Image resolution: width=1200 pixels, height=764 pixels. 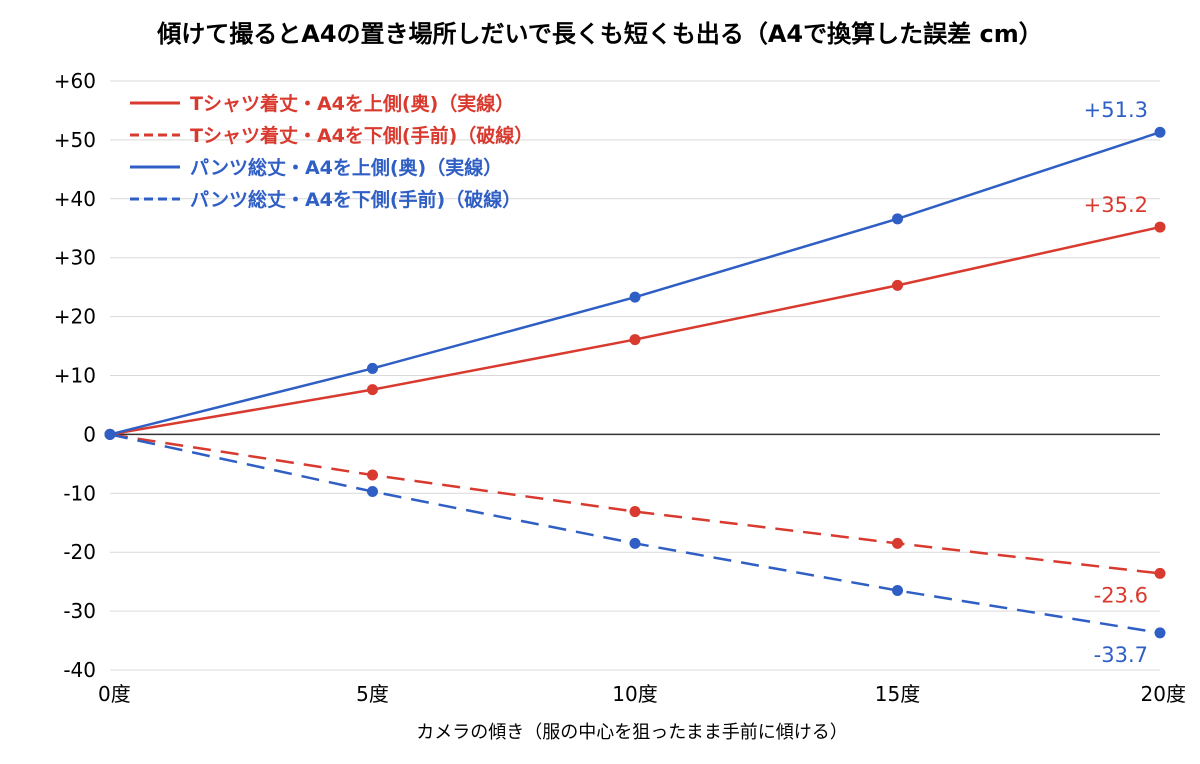 What do you see at coordinates (75, 376) in the screenshot?
I see `y-tick-label: +10` at bounding box center [75, 376].